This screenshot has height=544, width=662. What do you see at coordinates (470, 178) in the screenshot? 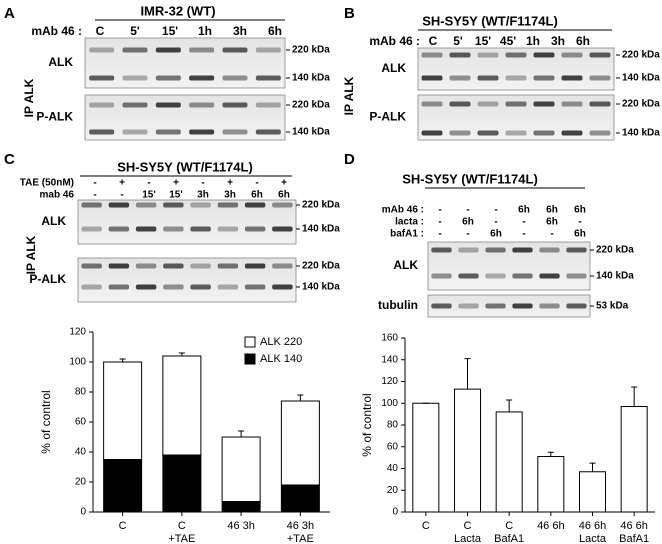
I see `panel-title: SH-SY5Y (WT/F1174L)` at bounding box center [470, 178].